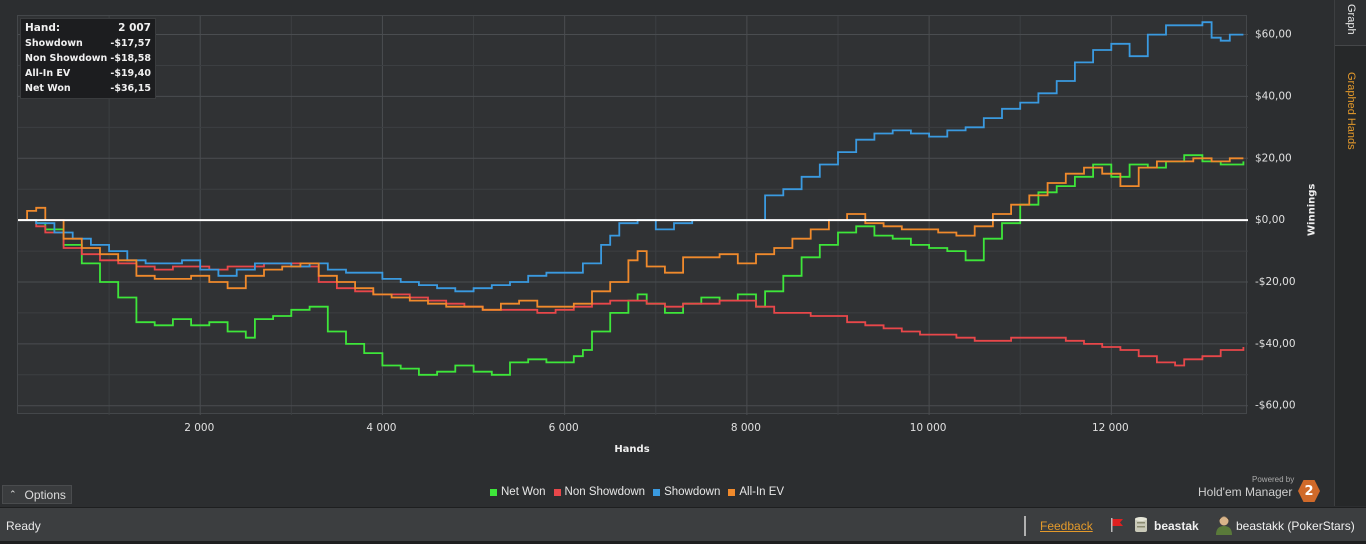  I want to click on legend-label: Non Showdown, so click(605, 492).